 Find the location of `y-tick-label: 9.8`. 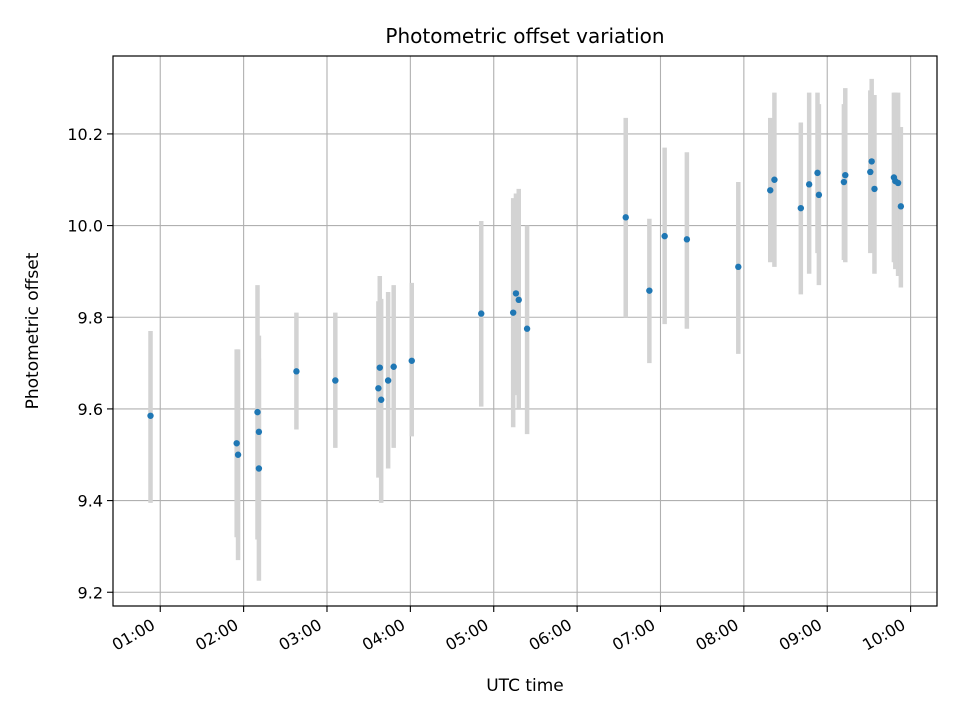

y-tick-label: 9.8 is located at coordinates (90, 317).